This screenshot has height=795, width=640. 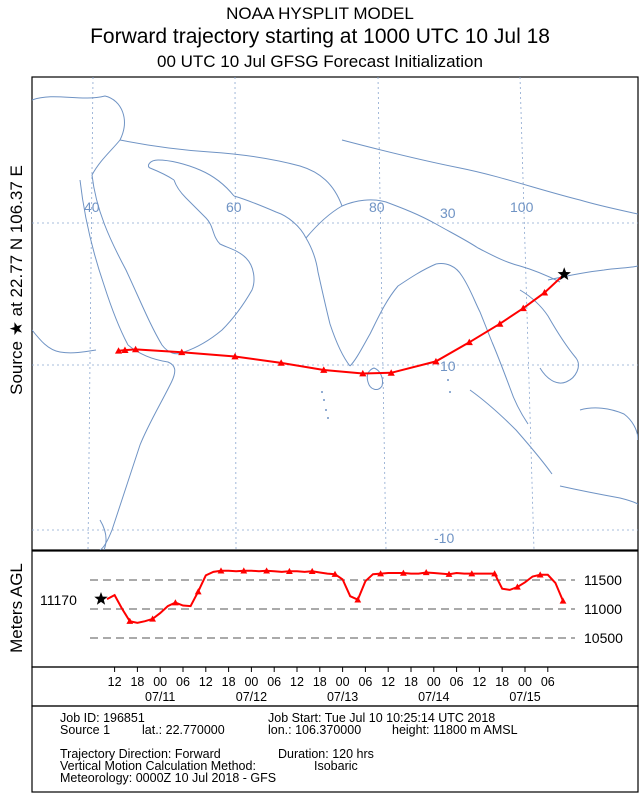 I want to click on border-central-asia, so click(x=231, y=173).